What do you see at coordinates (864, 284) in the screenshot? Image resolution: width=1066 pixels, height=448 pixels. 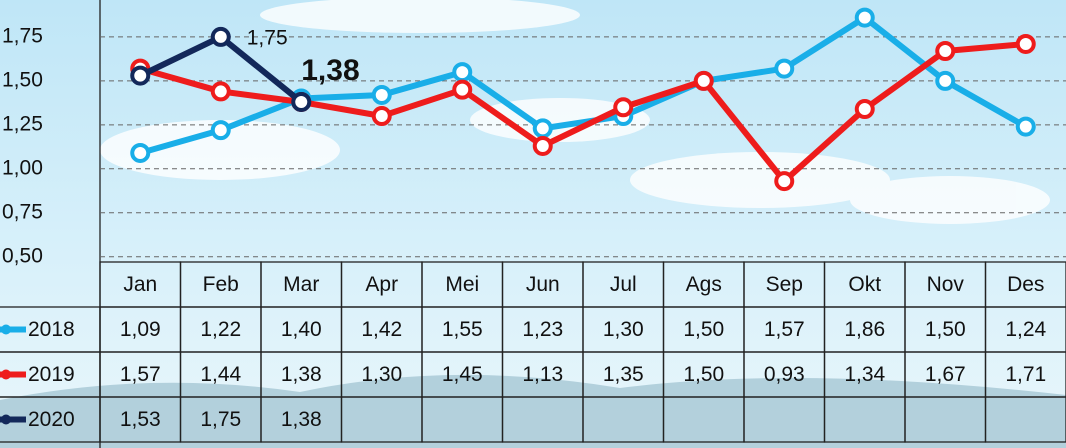 I see `x-tick-label: Okt` at bounding box center [864, 284].